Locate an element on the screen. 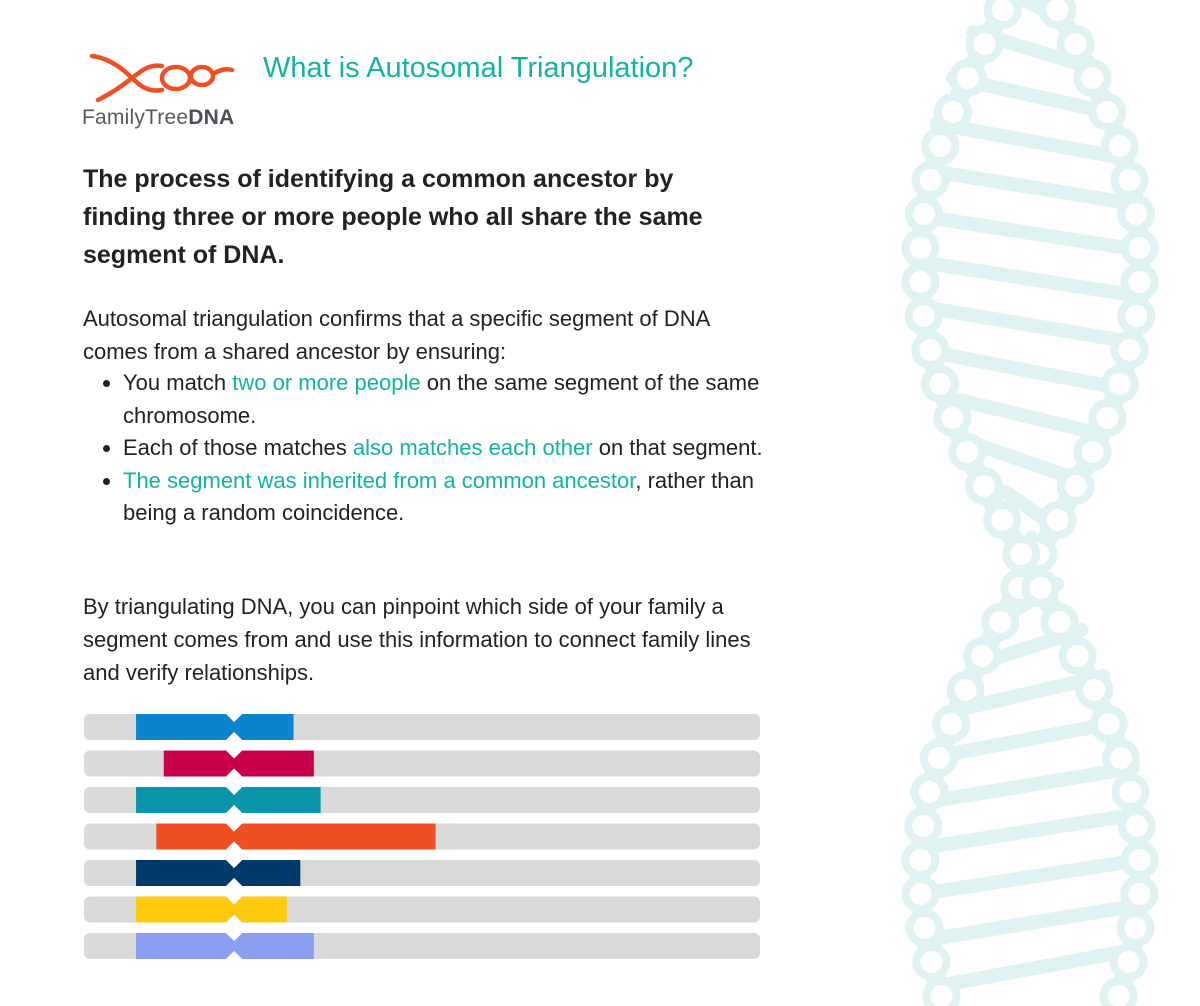 Image resolution: width=1200 pixels, height=1006 pixels. brand-name-part2: DNA is located at coordinates (211, 117).